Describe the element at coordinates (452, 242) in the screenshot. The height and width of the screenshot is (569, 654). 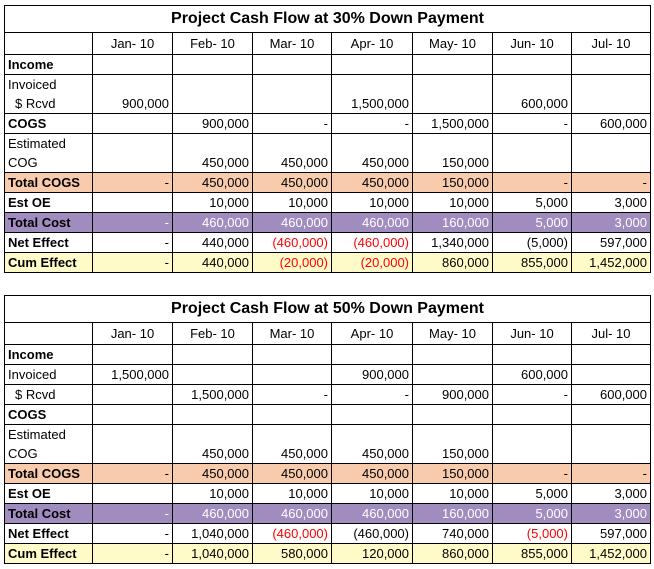
I see `cell: 1,340,000` at that location.